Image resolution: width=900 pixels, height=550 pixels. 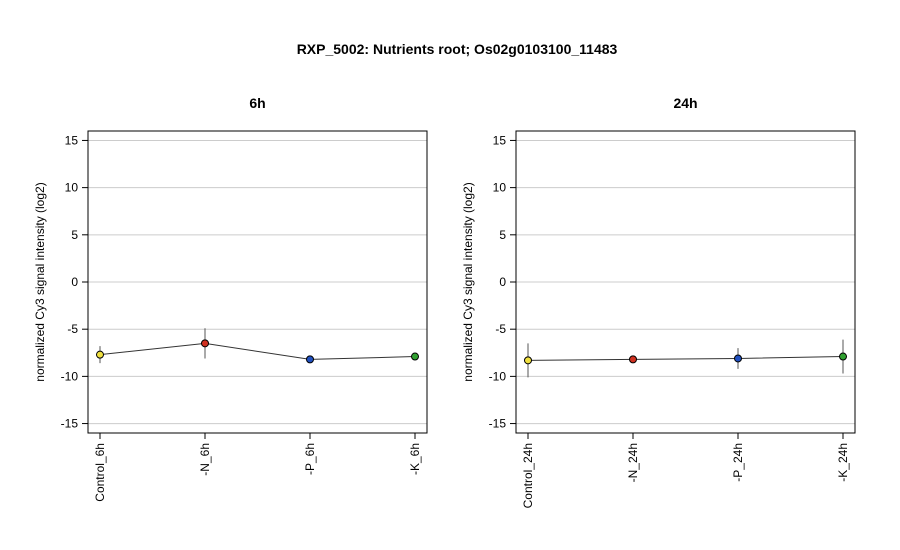 I want to click on x-tick-label: -P_6h, so click(x=310, y=459).